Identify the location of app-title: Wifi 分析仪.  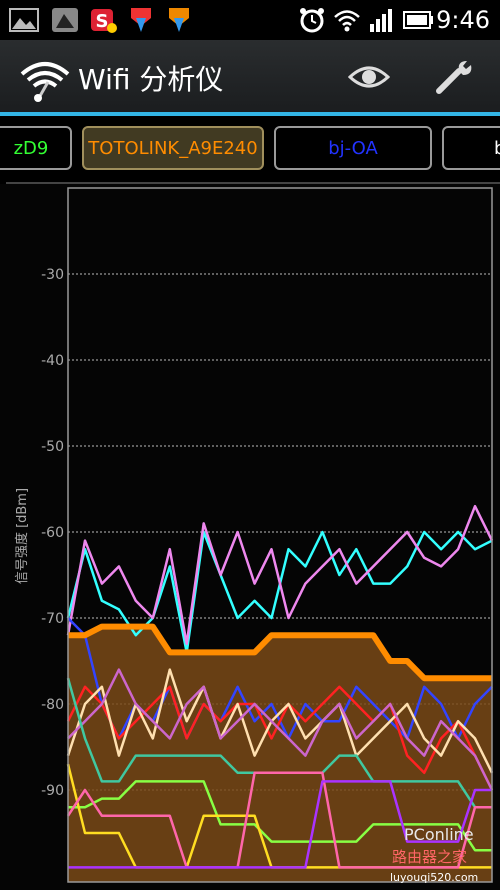
(151, 79).